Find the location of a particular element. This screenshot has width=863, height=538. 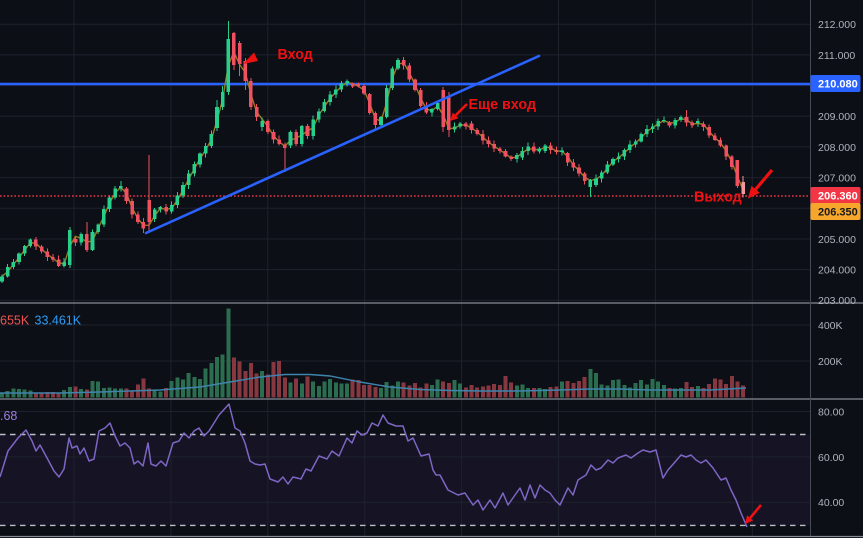

svg-text: 205.000 is located at coordinates (837, 240).